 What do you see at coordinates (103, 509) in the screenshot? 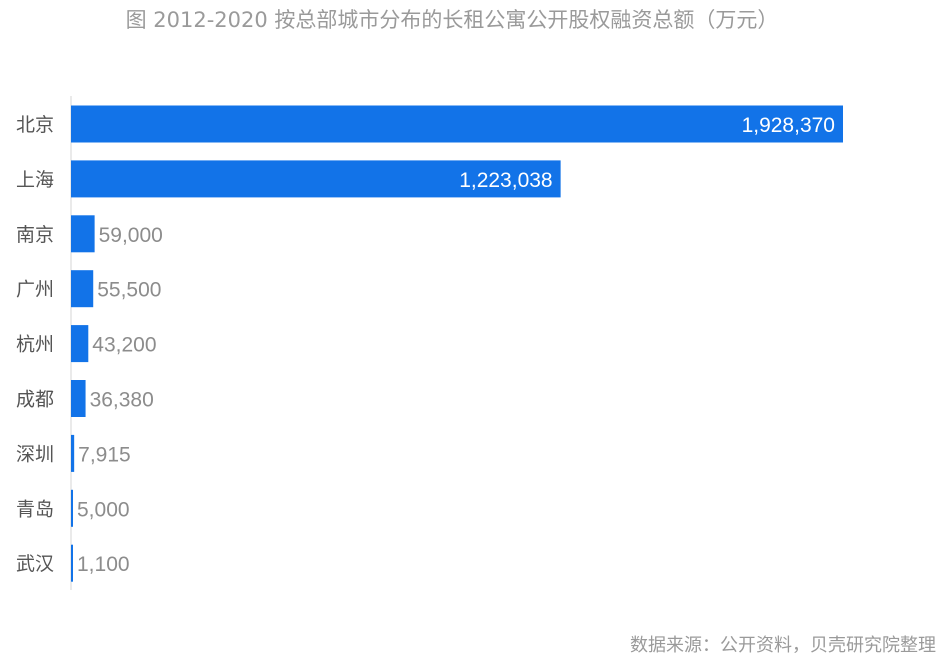
I see `value-label: 5,000` at bounding box center [103, 509].